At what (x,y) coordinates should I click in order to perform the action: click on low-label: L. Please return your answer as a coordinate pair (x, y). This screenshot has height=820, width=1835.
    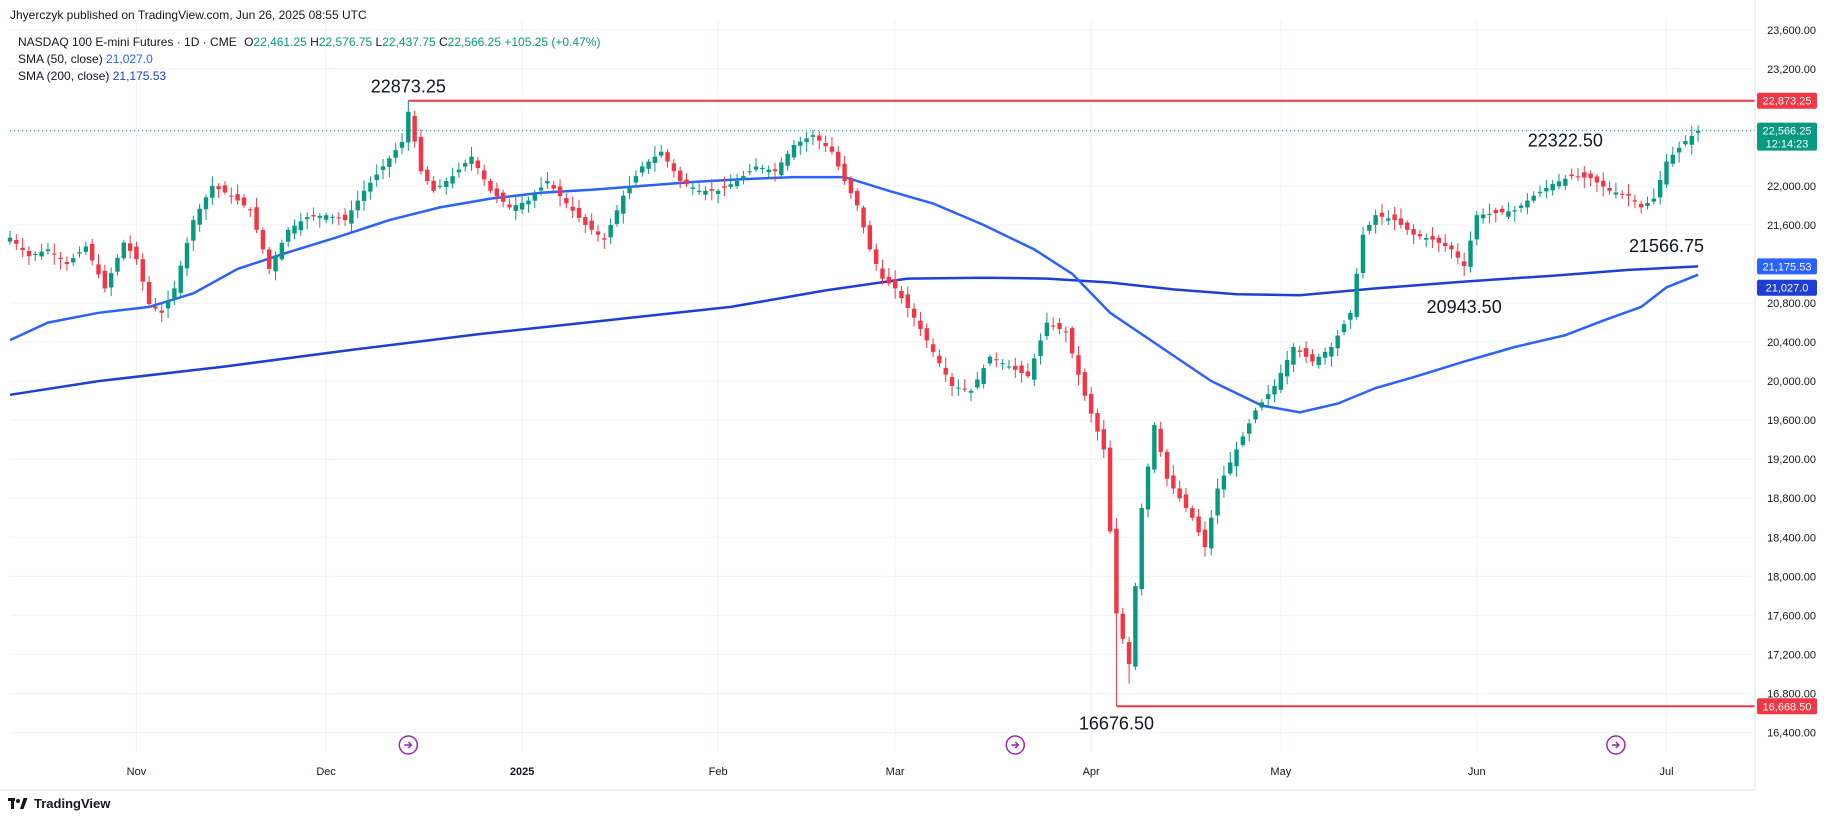
    Looking at the image, I should click on (379, 42).